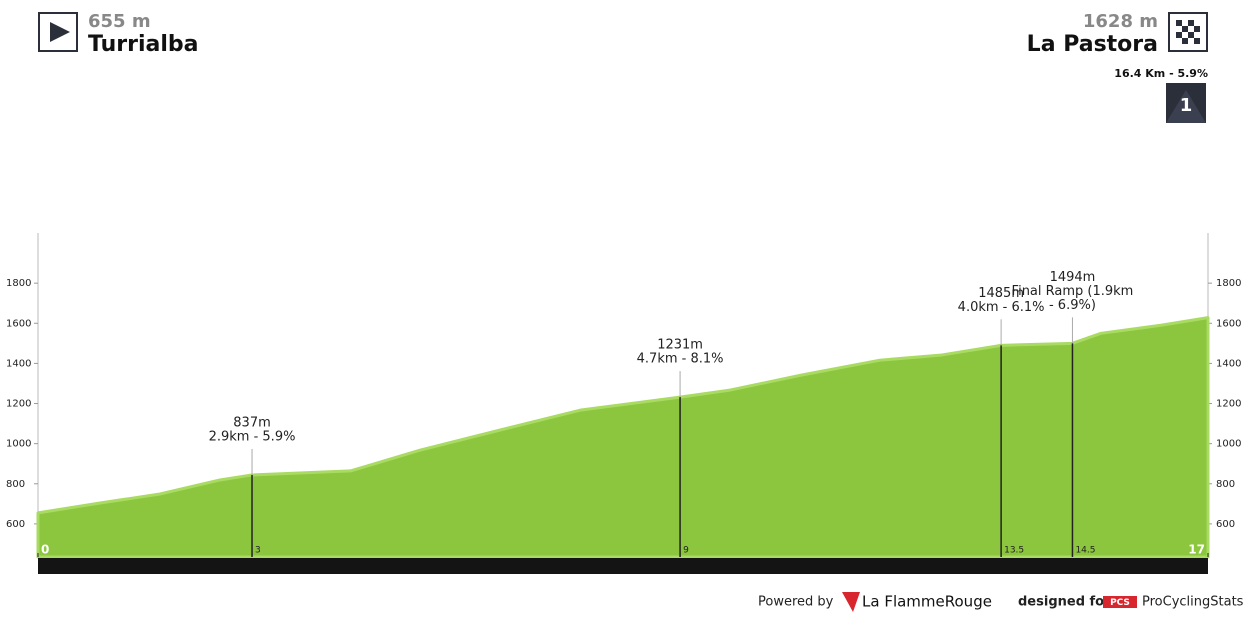 The height and width of the screenshot is (618, 1244). What do you see at coordinates (686, 551) in the screenshot?
I see `x-tick-label: 9` at bounding box center [686, 551].